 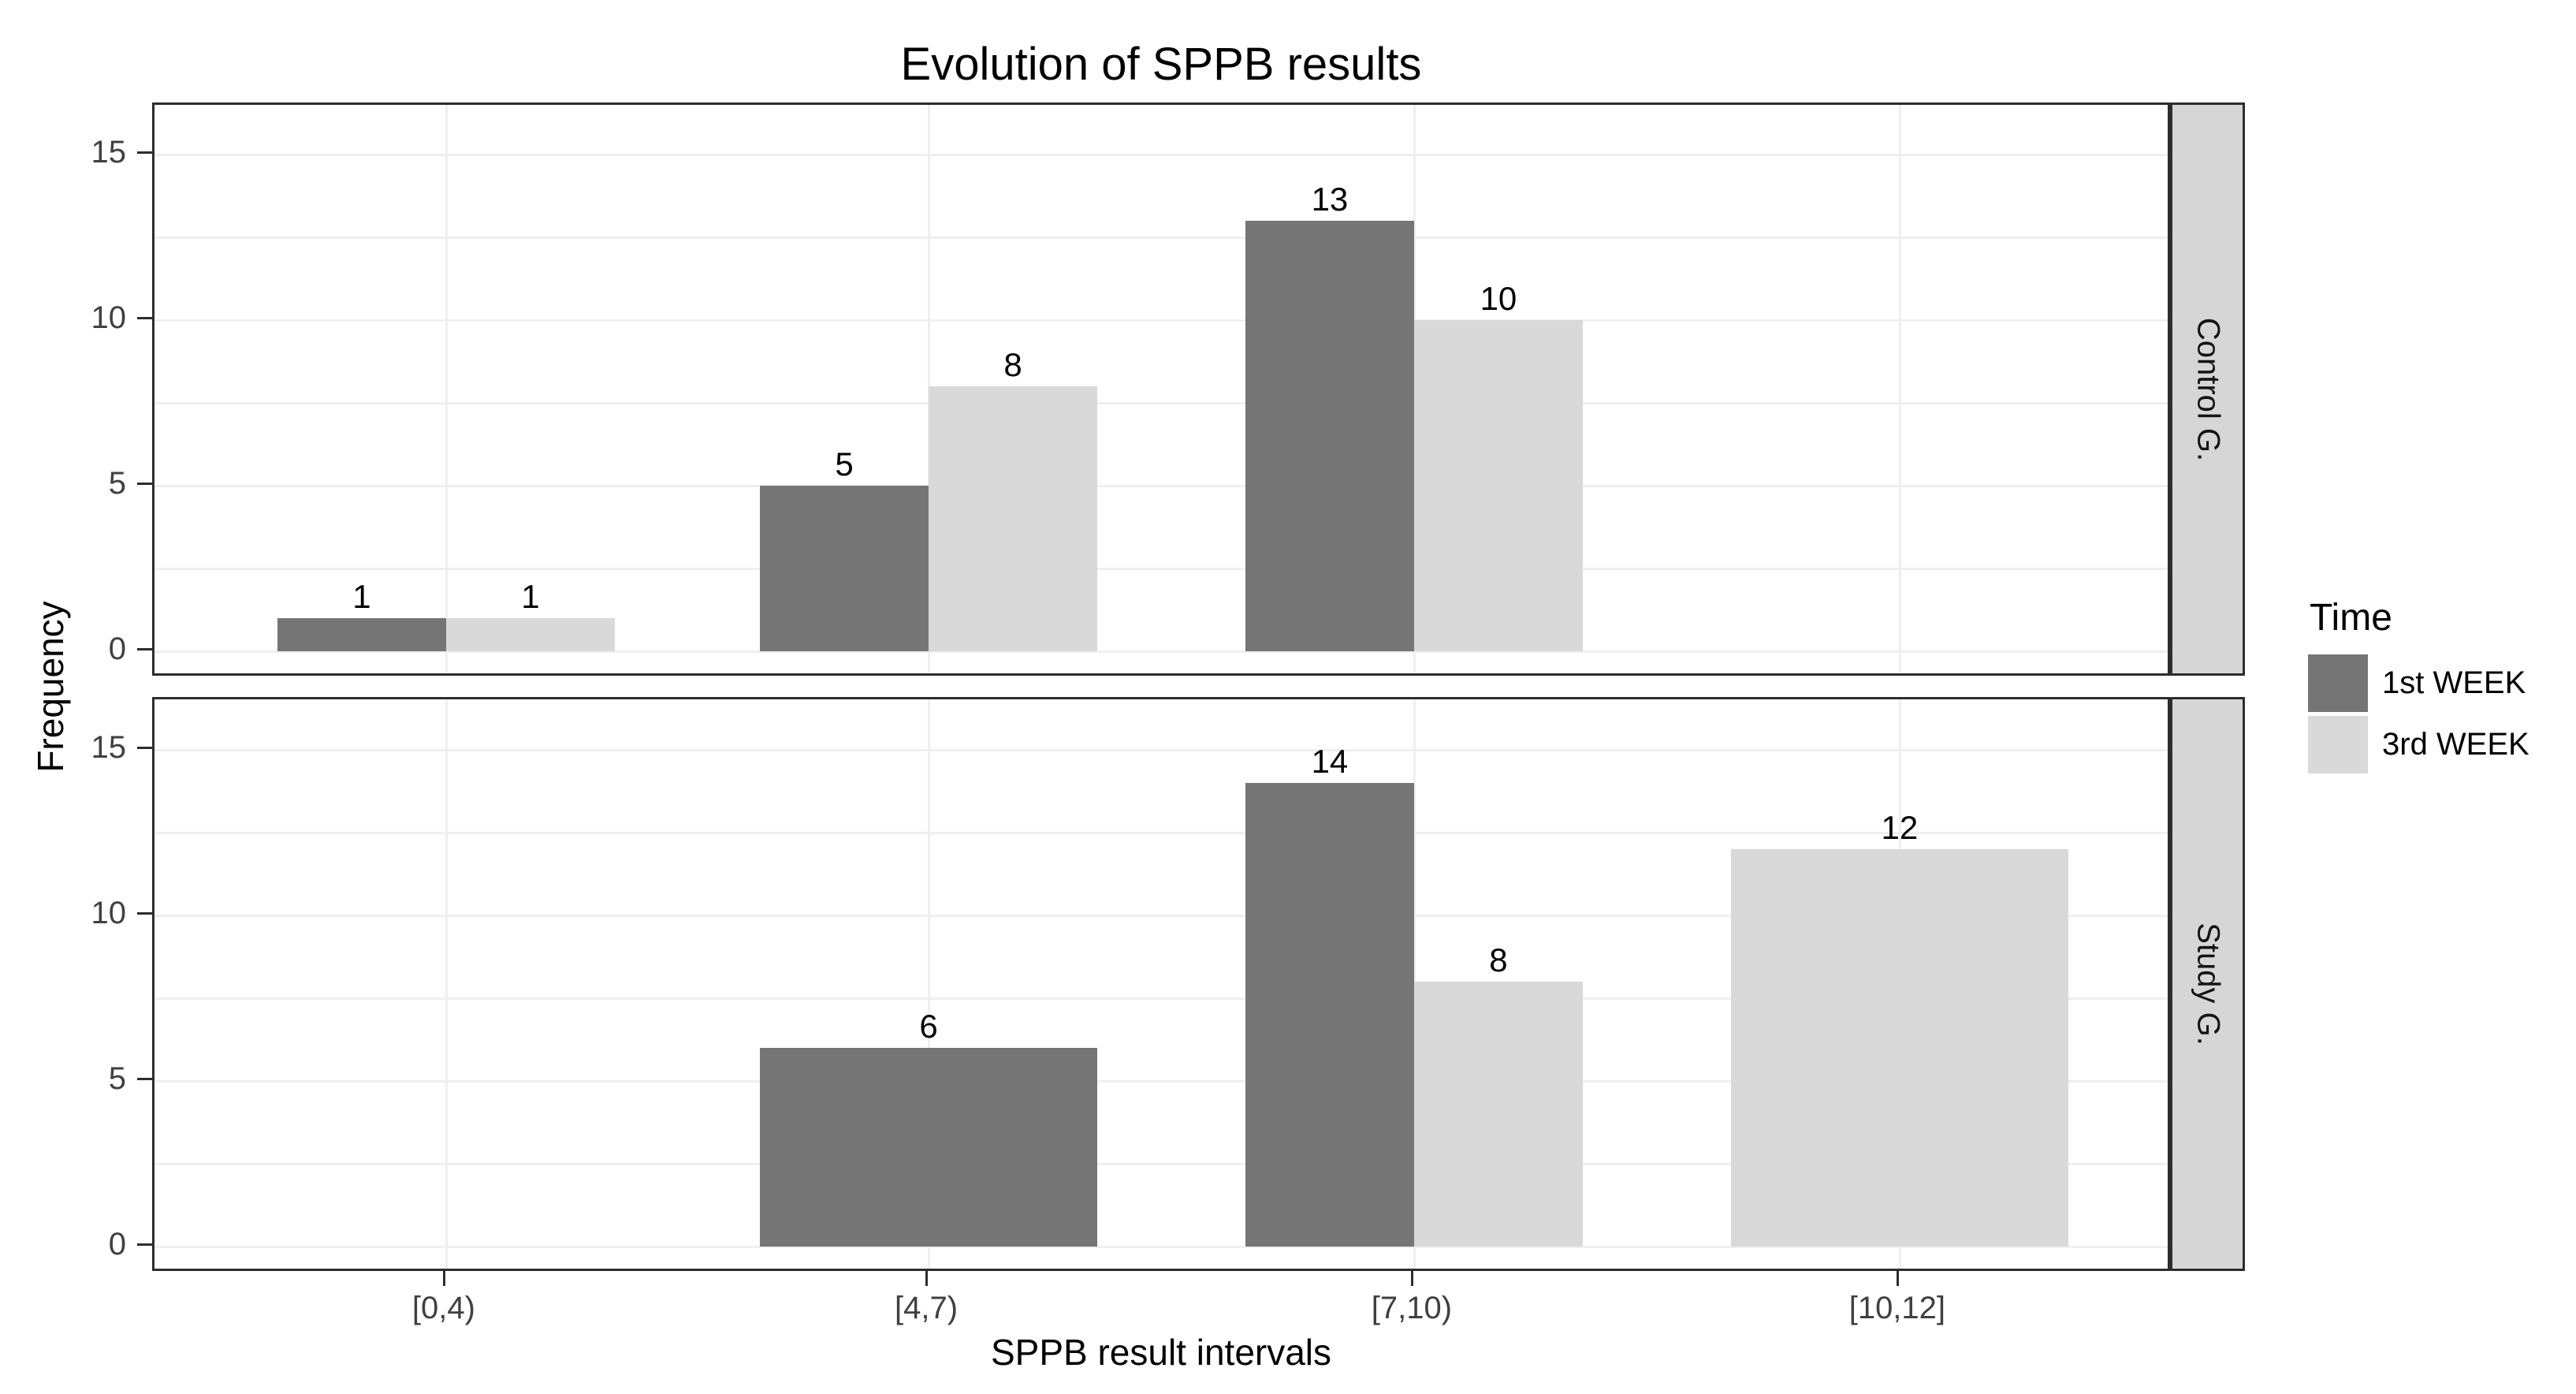 I want to click on legend-title: Time, so click(x=2351, y=618).